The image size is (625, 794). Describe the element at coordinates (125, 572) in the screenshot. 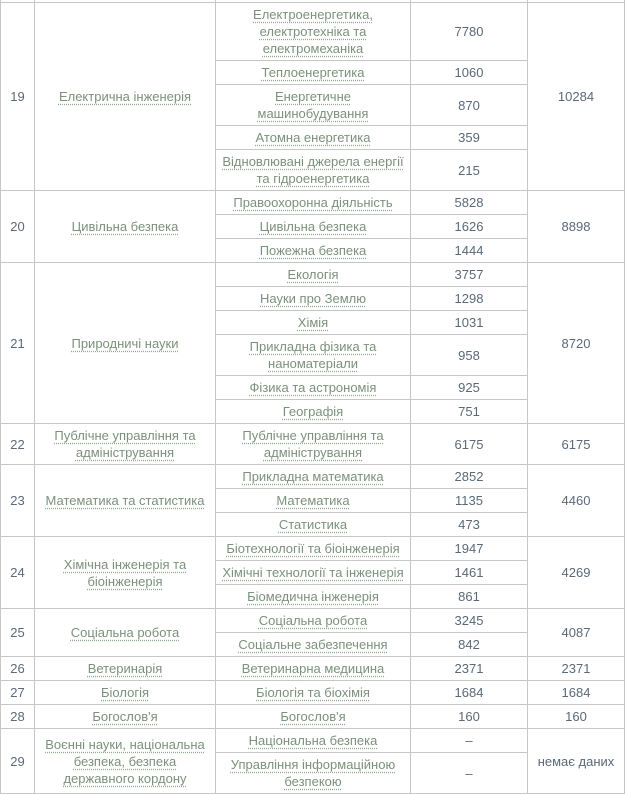

I see `field-link: Хімічна інженерія та біоінженерія` at that location.